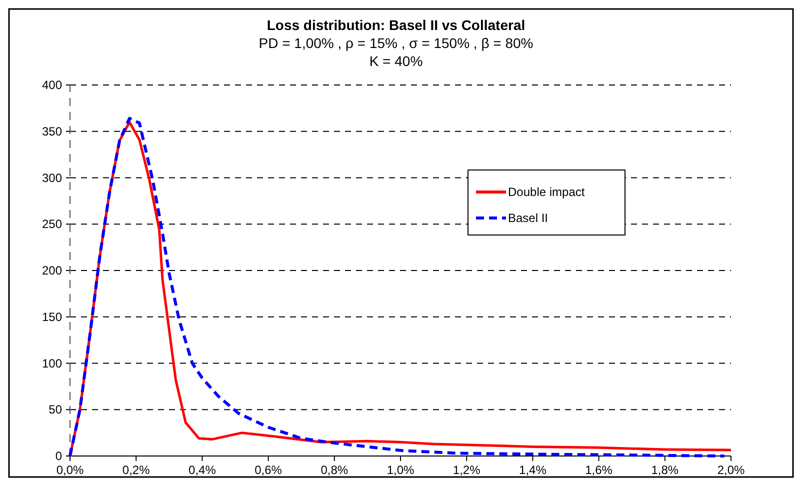  Describe the element at coordinates (400, 470) in the screenshot. I see `x-tick-label: 1,0%` at that location.